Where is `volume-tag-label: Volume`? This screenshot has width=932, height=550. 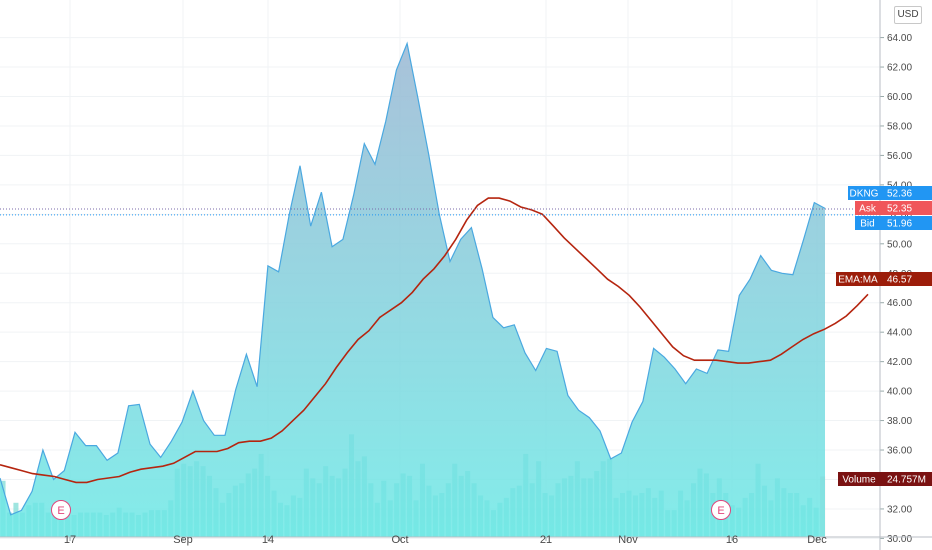
volume-tag-label: Volume is located at coordinates (859, 480).